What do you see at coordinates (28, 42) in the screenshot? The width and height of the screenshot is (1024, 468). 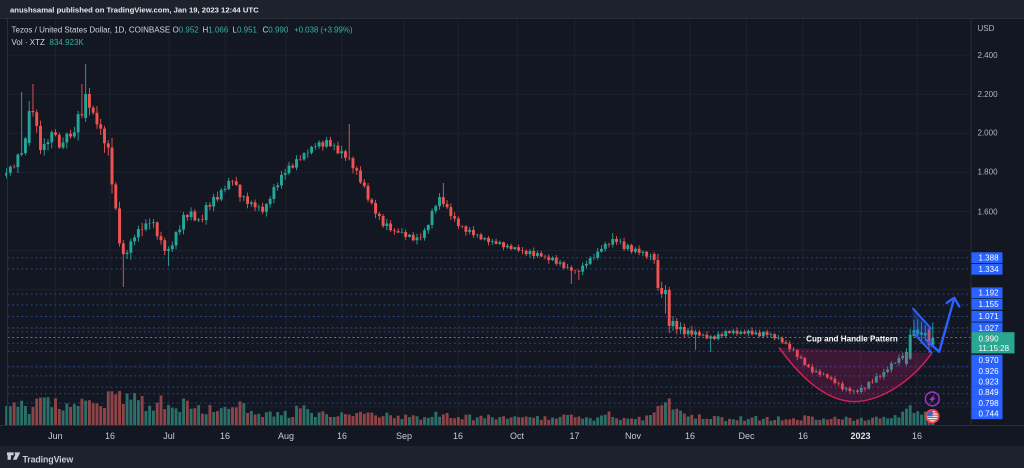 I see `svg-text: Vol · XTZ` at bounding box center [28, 42].